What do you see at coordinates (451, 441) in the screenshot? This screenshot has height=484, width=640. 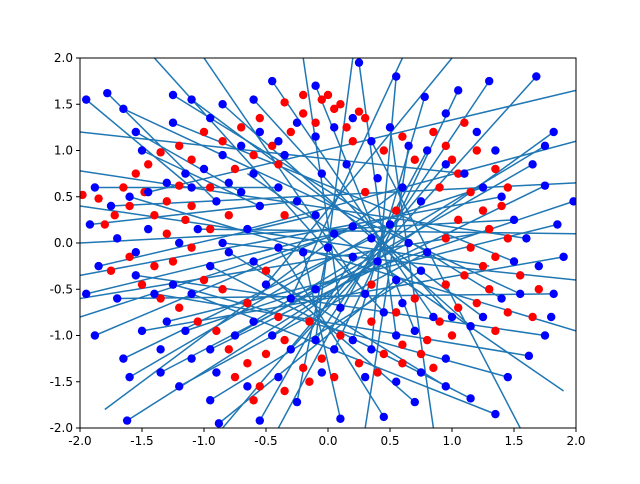 I see `x-tick-label-6: 1.0` at bounding box center [451, 441].